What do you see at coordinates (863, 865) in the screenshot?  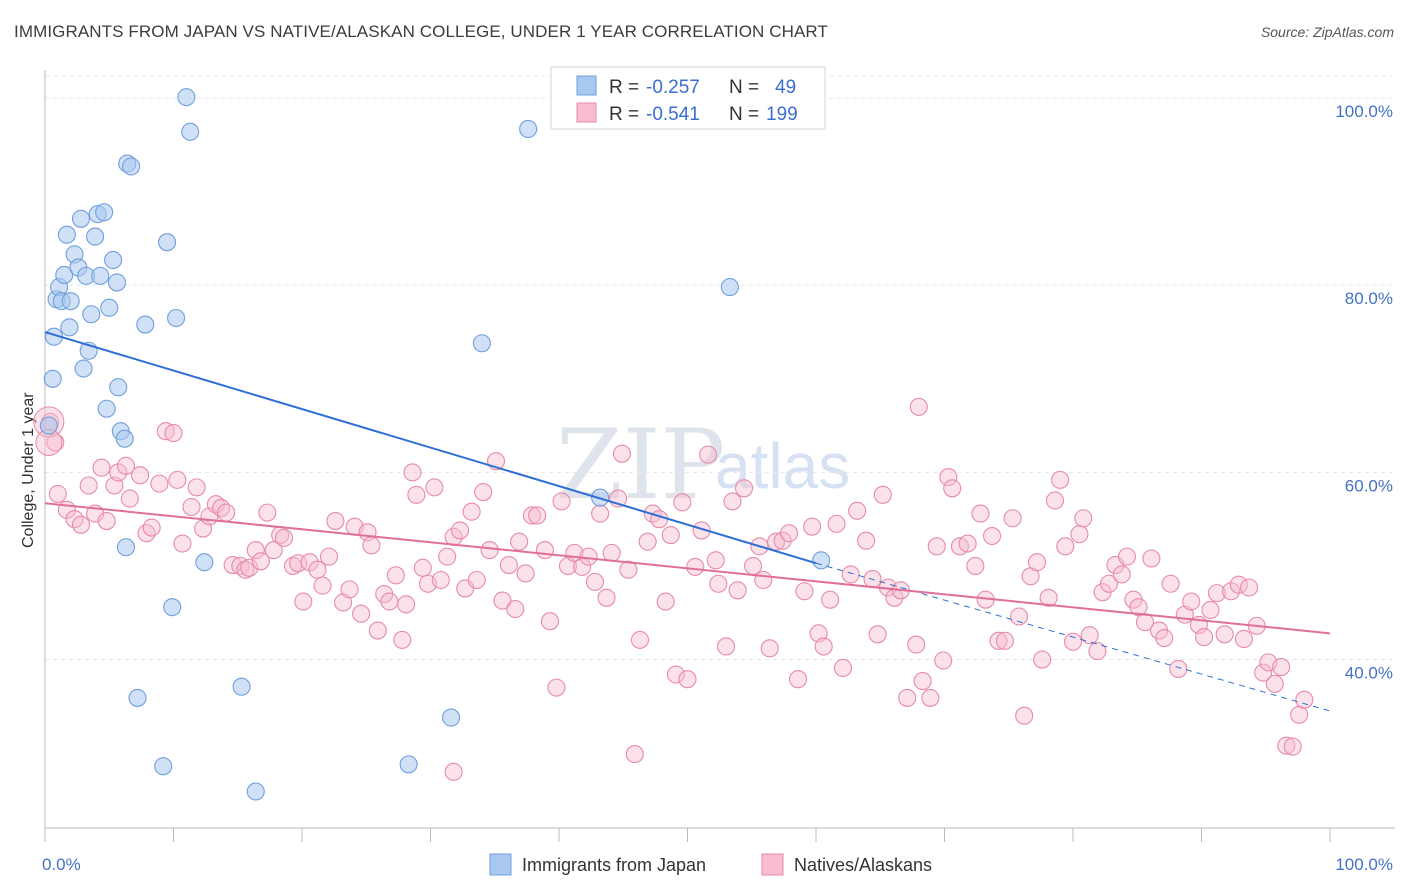 I see `bottom-legend-label-natives: Natives/Alaskans` at bounding box center [863, 865].